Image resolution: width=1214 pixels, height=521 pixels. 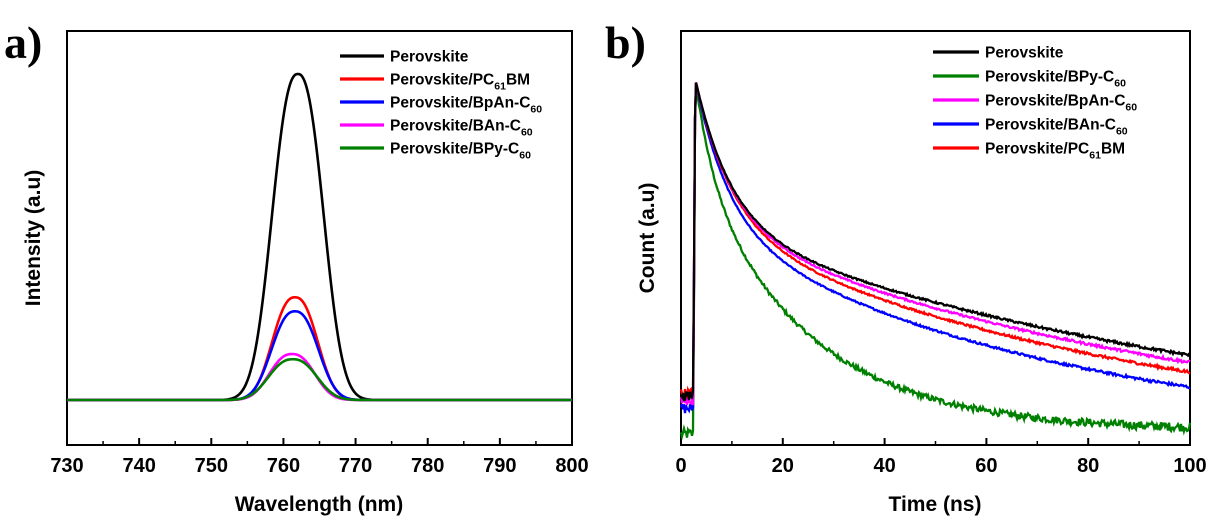 I want to click on panel-a-x-tick-label: 790, so click(x=499, y=466).